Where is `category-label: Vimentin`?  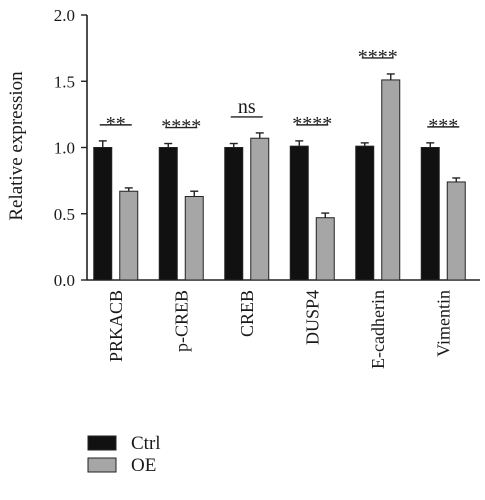
category-label: Vimentin is located at coordinates (443, 323).